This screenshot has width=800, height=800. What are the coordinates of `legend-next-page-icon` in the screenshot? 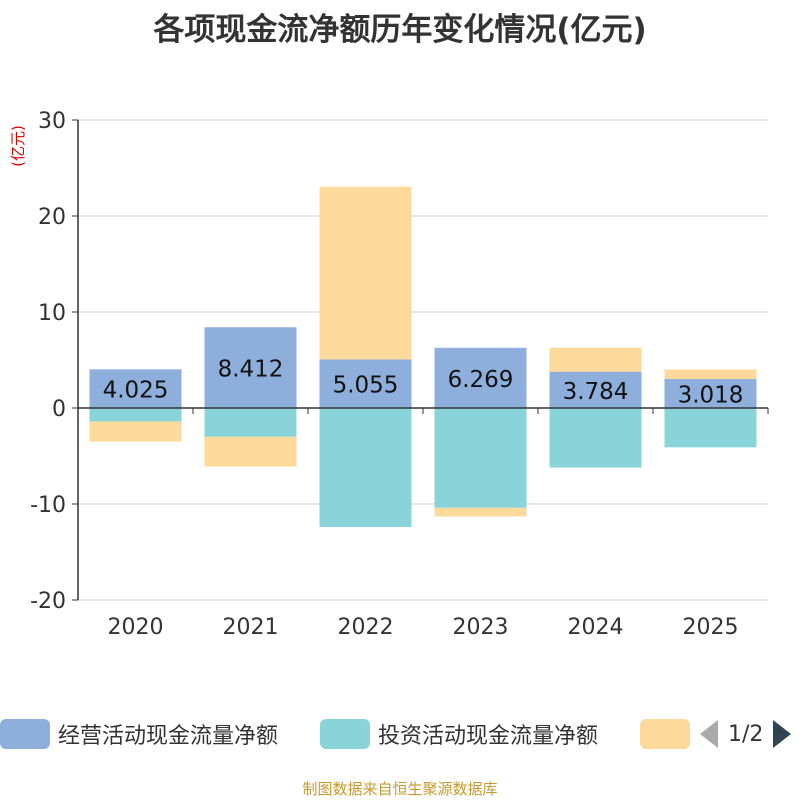 It's located at (782, 734).